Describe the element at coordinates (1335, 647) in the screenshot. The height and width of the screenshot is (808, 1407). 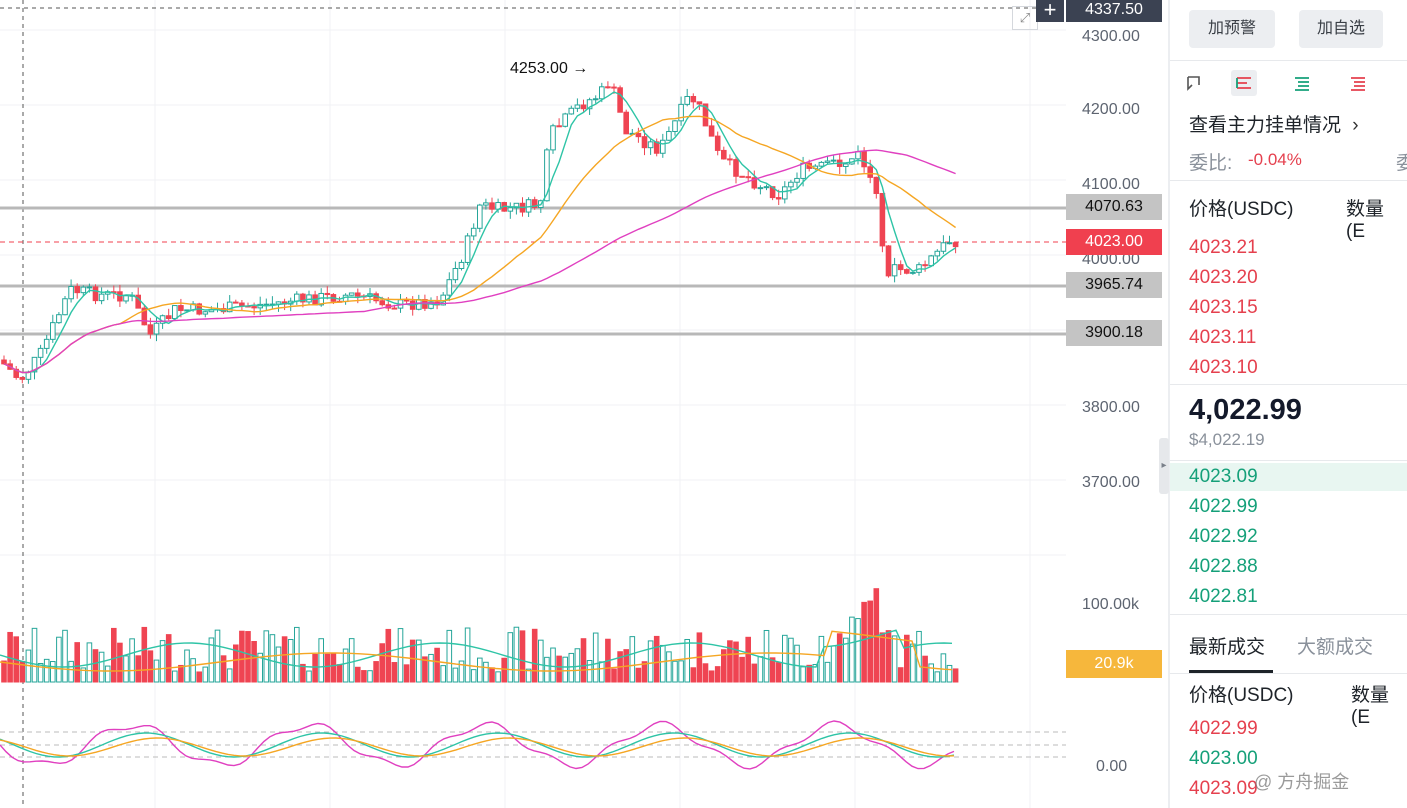
I see `tab-large-trades: 大额成交` at that location.